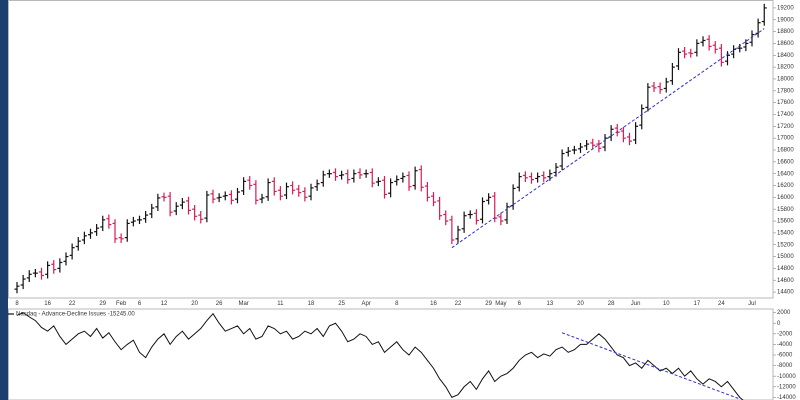 The height and width of the screenshot is (400, 800). What do you see at coordinates (365, 304) in the screenshot?
I see `x-tick-label: Apr` at bounding box center [365, 304].